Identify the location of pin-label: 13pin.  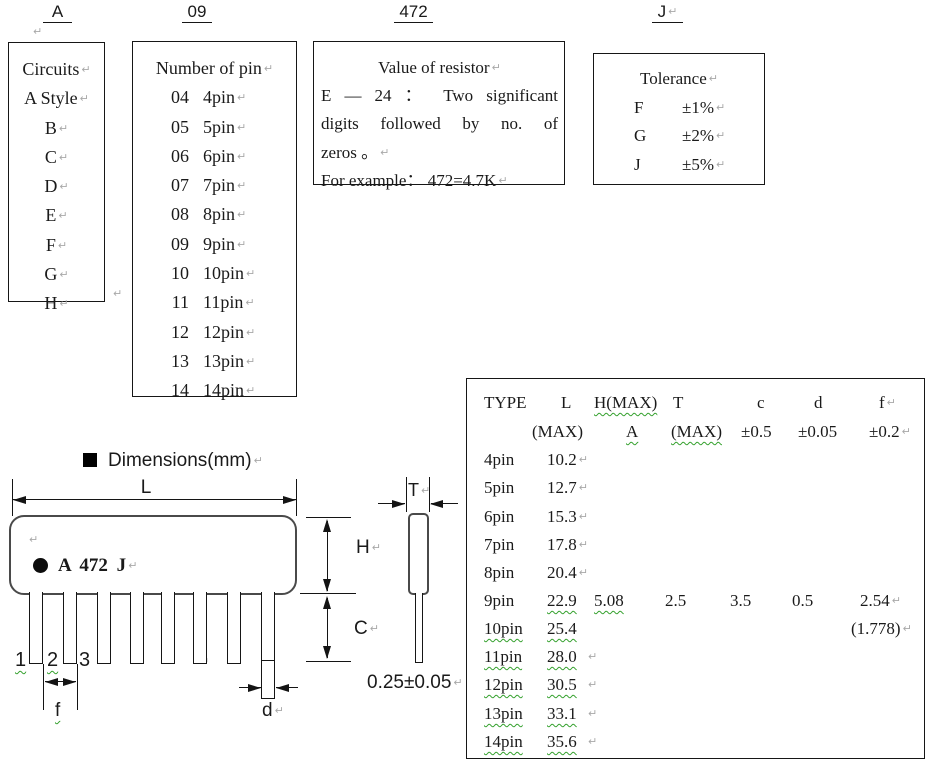
(224, 360).